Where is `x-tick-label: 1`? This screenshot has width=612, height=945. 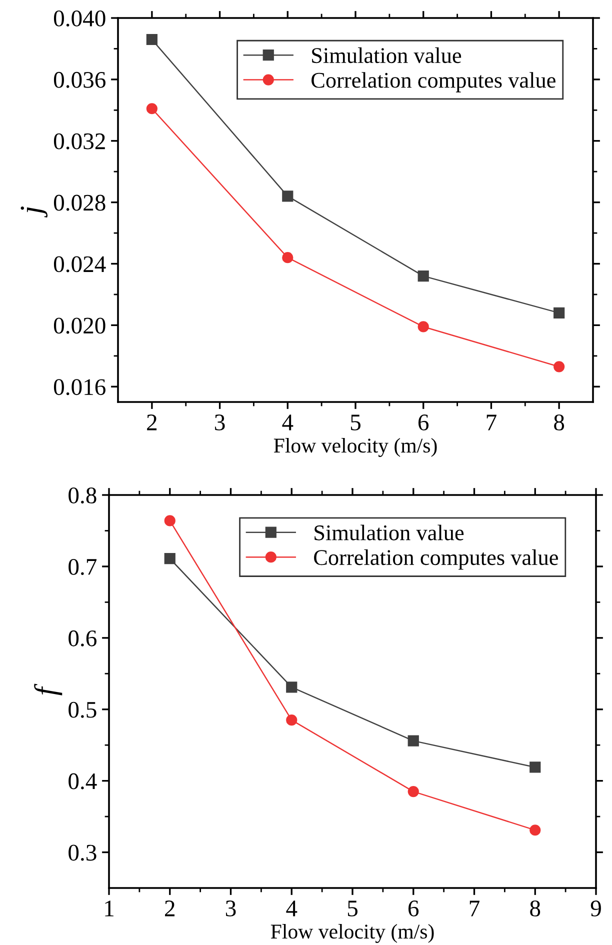
x-tick-label: 1 is located at coordinates (109, 908).